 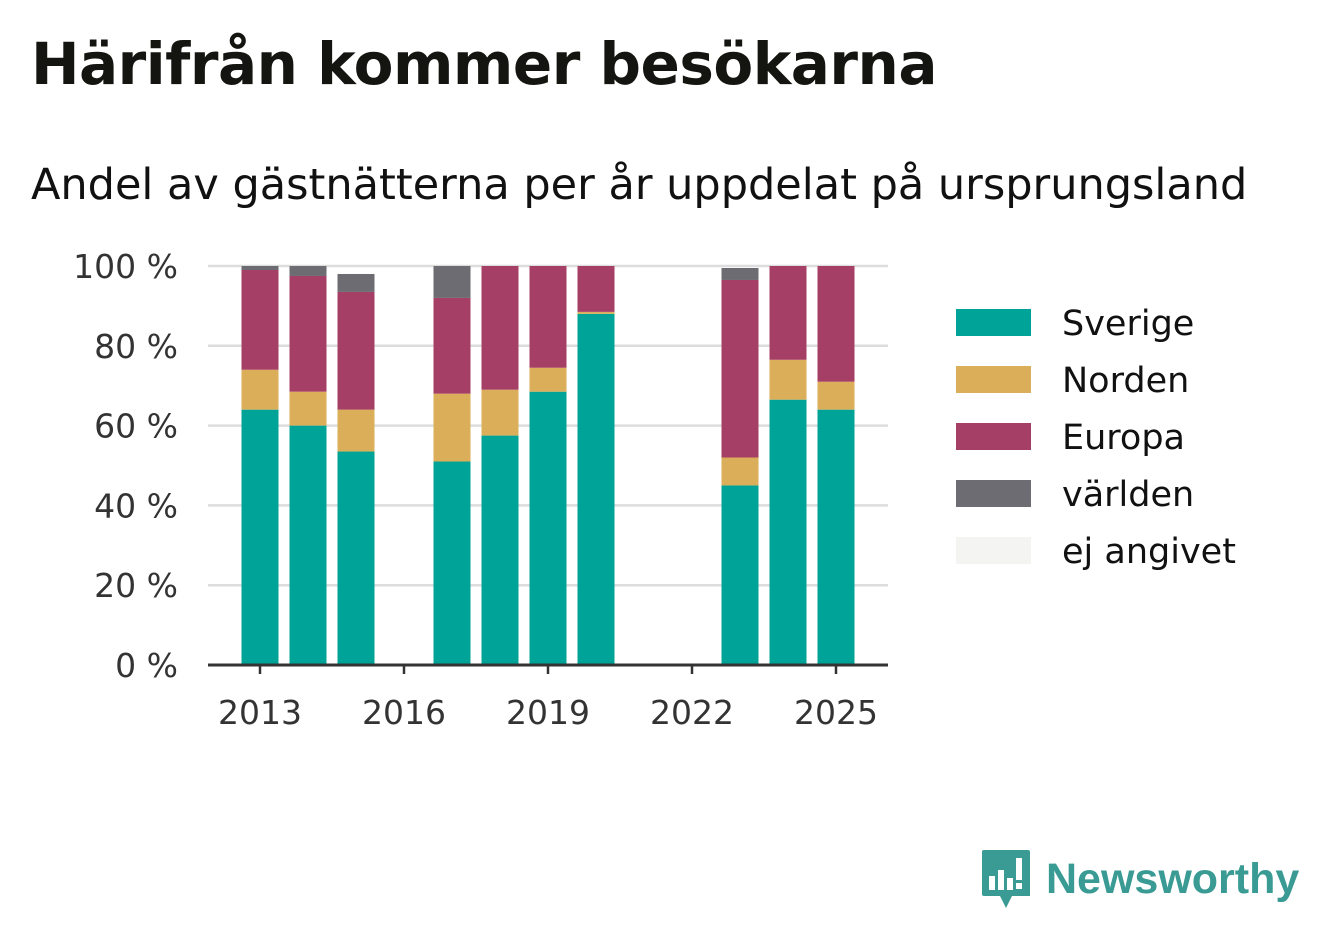 I want to click on x-tick-label: 2025, so click(x=836, y=712).